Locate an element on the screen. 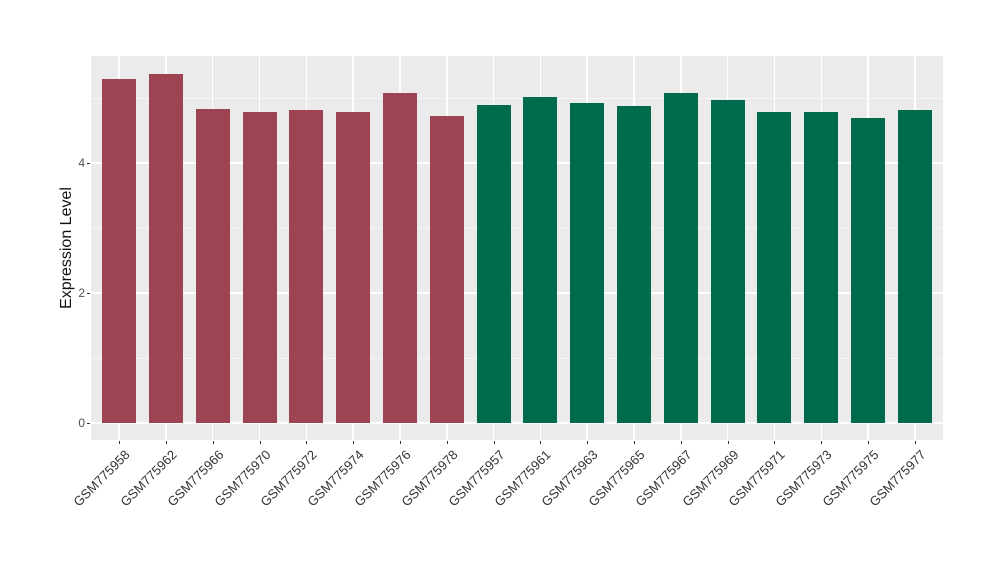 The image size is (1000, 580). bar-GSM775969 is located at coordinates (727, 261).